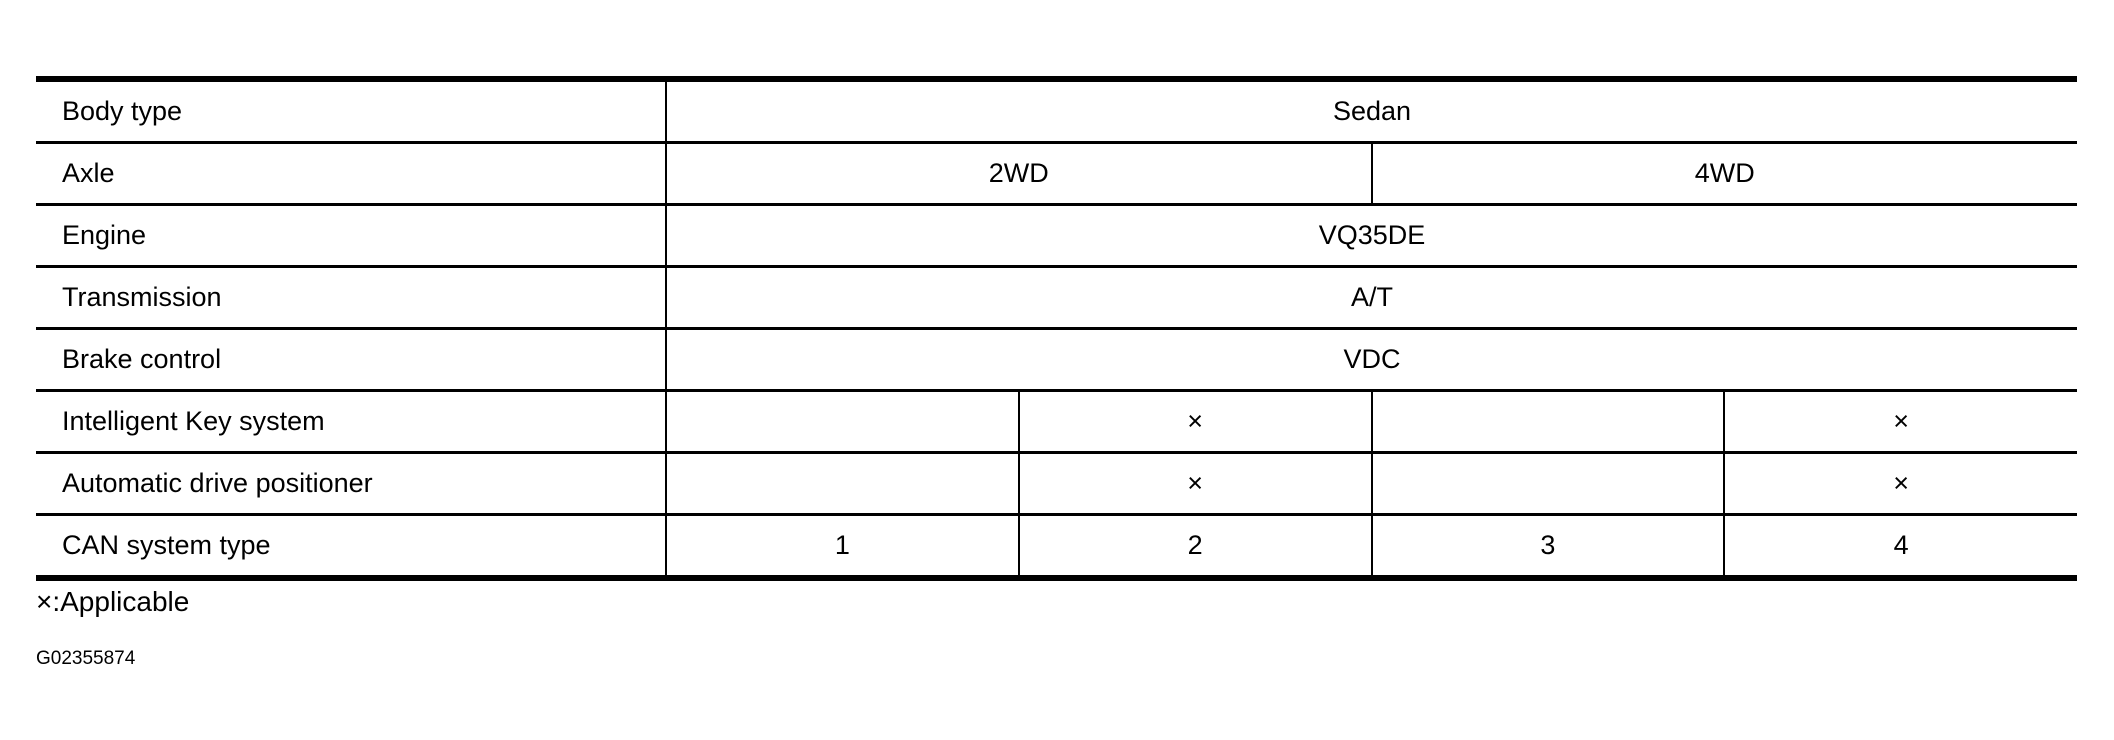 The width and height of the screenshot is (2114, 740). Describe the element at coordinates (122, 111) in the screenshot. I see `row-label: Body type` at that location.